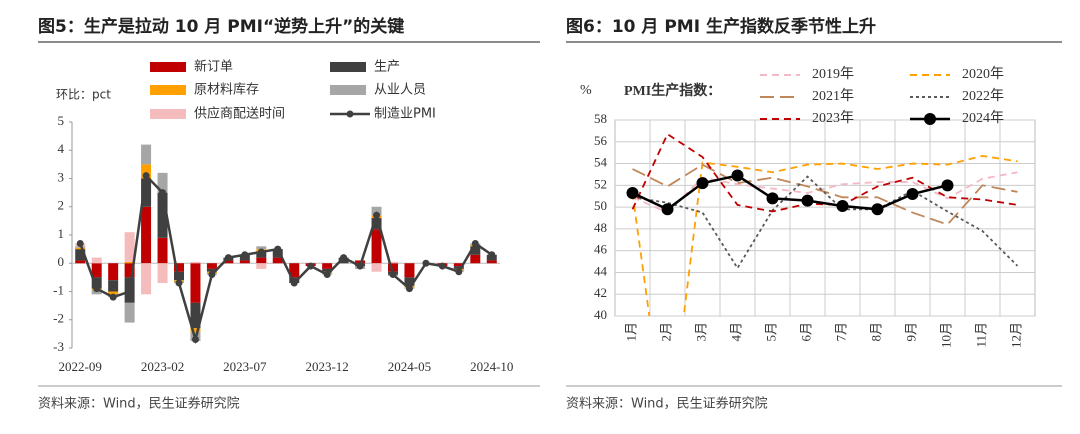 The width and height of the screenshot is (1080, 434). What do you see at coordinates (61, 205) in the screenshot?
I see `y-tick-label: 2` at bounding box center [61, 205].